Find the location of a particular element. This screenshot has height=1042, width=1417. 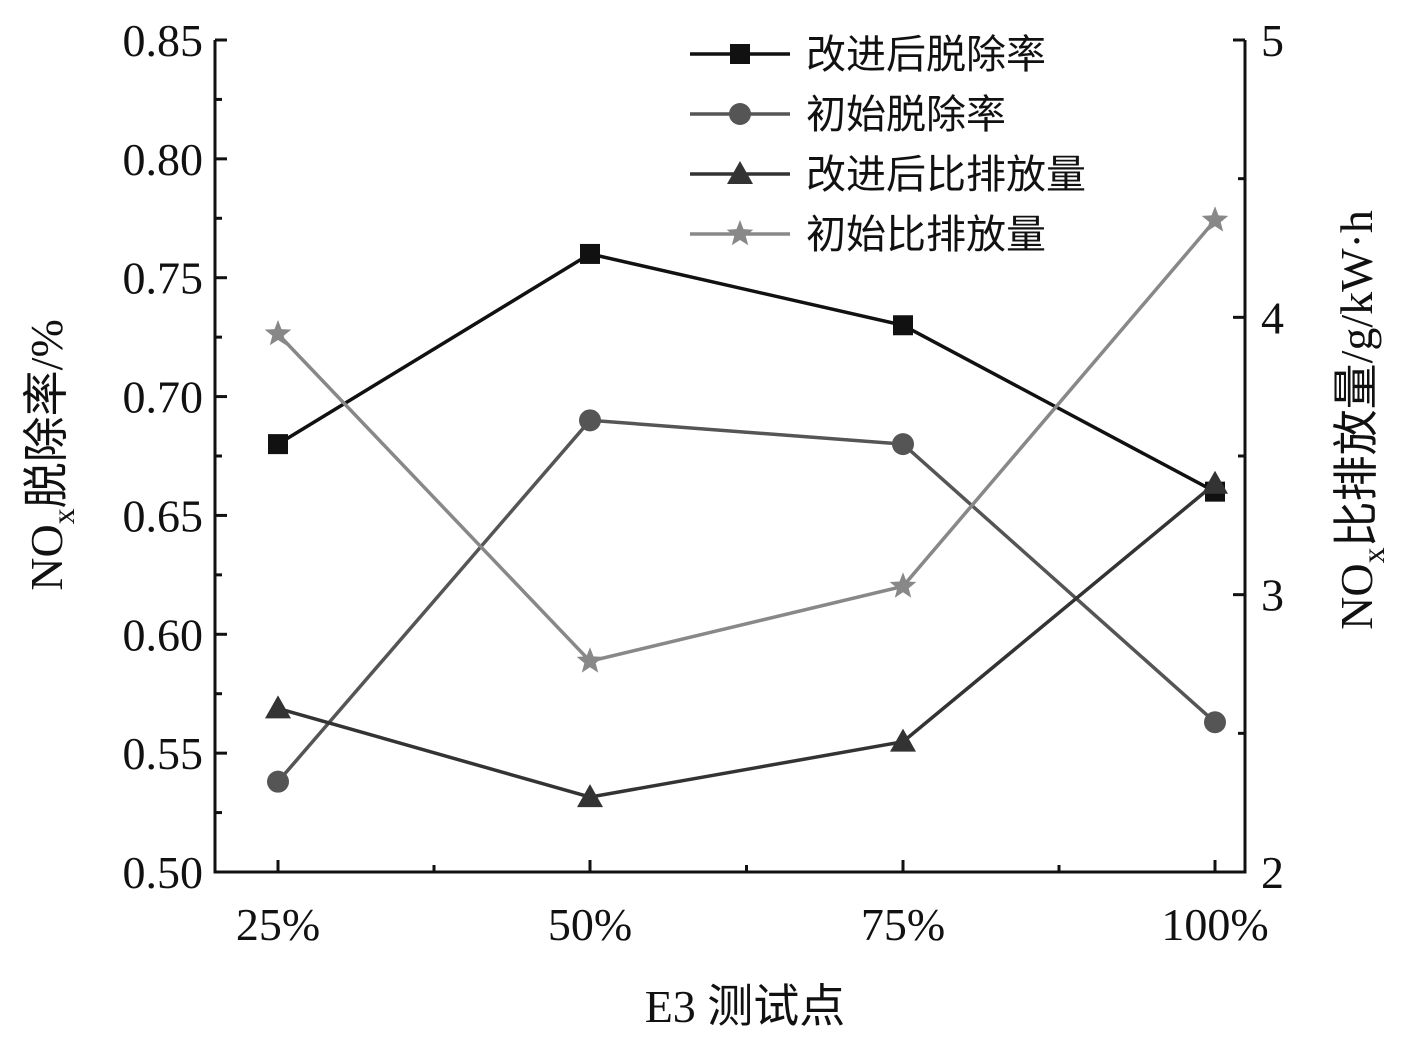

y-right-axis-title: NOx比排放量/g/kW·h is located at coordinates (1361, 420).